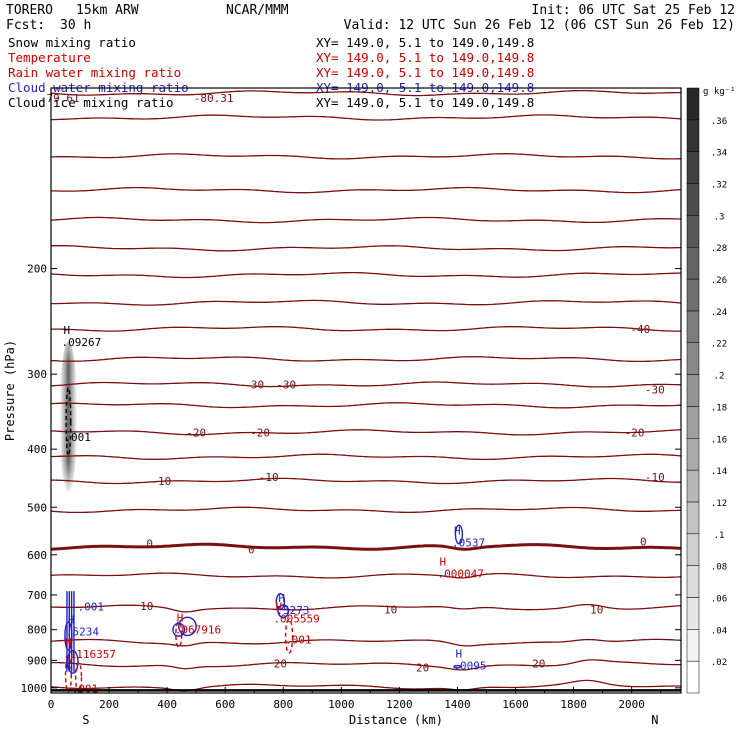 This screenshot has height=740, width=740. What do you see at coordinates (29, 10) in the screenshot?
I see `model-name: TORERO` at bounding box center [29, 10].